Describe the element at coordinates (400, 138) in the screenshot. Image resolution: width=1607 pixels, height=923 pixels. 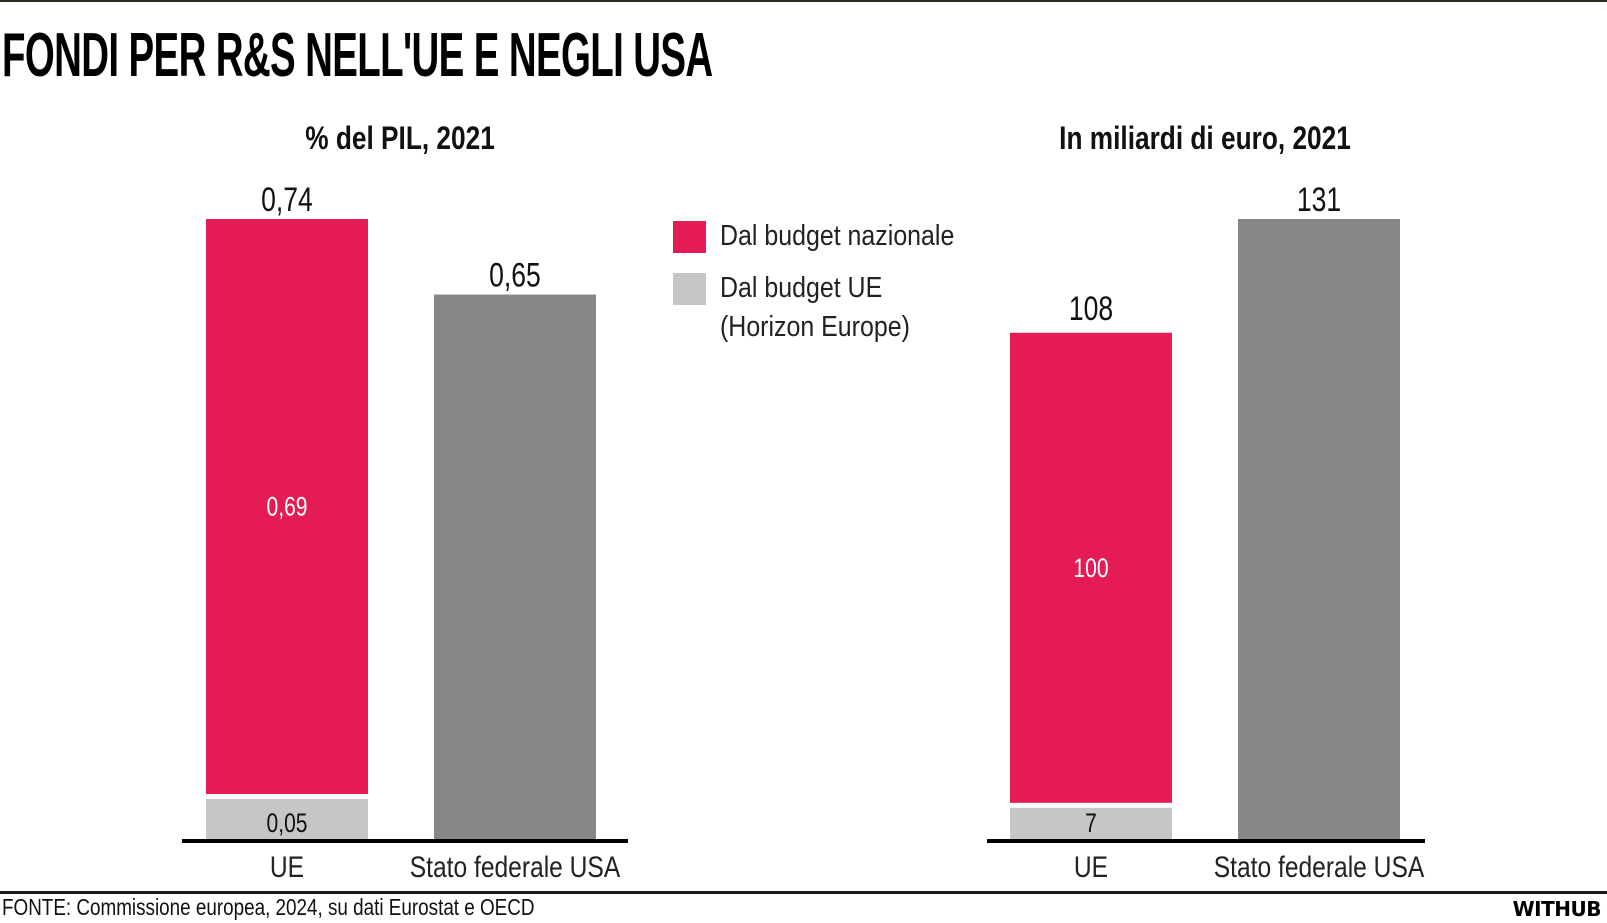
I see `chart-left-title: % del PIL, 2021` at that location.